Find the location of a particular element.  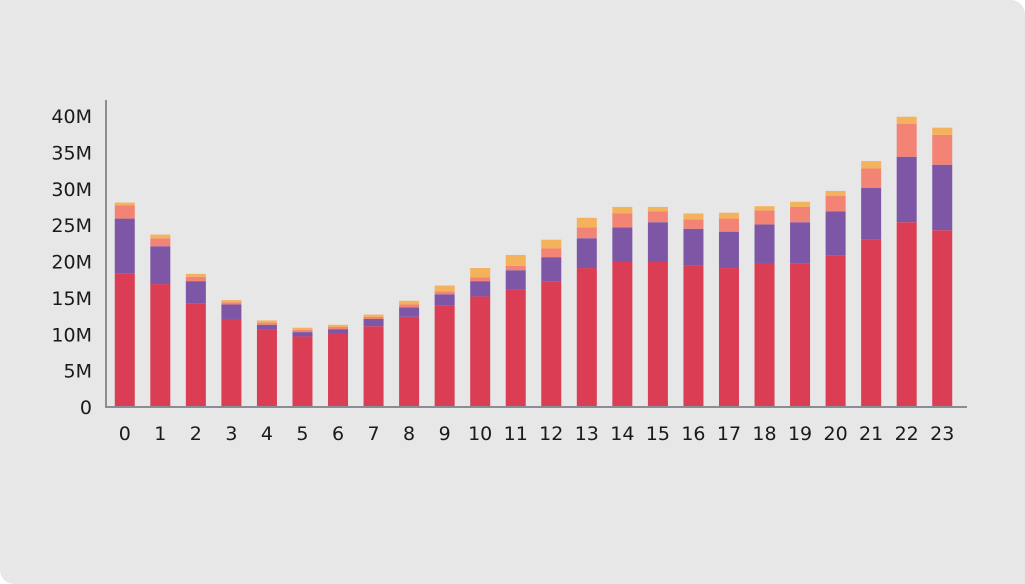

x-tick-label: 23 is located at coordinates (942, 434).